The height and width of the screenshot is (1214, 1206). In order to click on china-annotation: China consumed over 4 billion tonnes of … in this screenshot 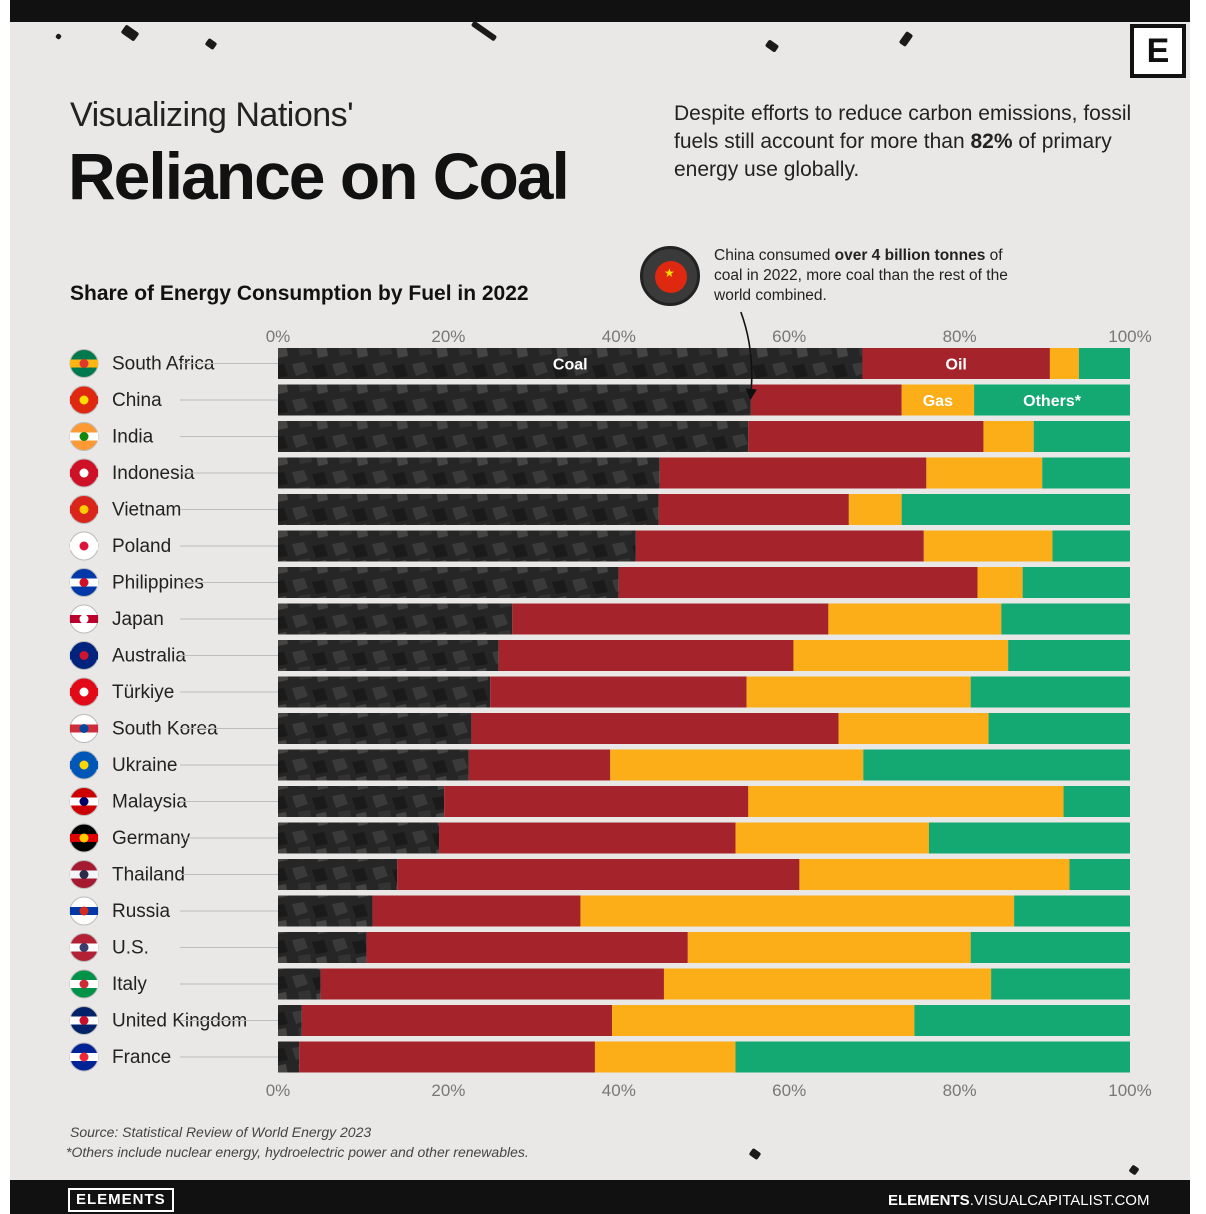, I will do `click(874, 276)`.